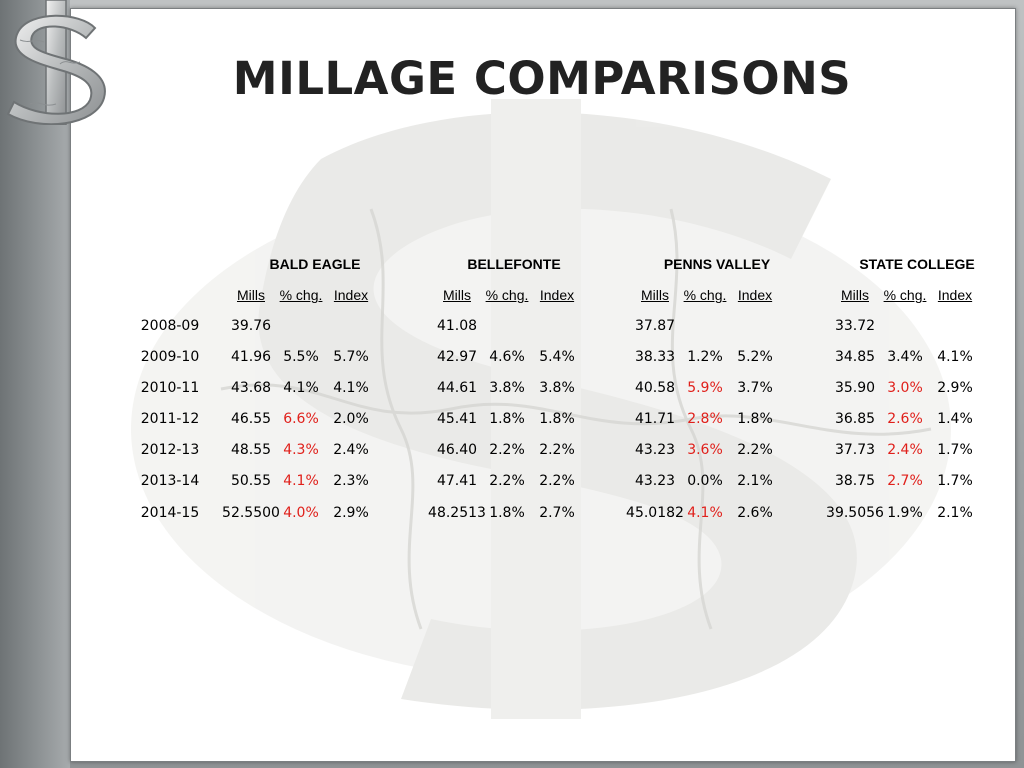 The image size is (1024, 768). I want to click on mills-cell: 38.33, so click(655, 357).